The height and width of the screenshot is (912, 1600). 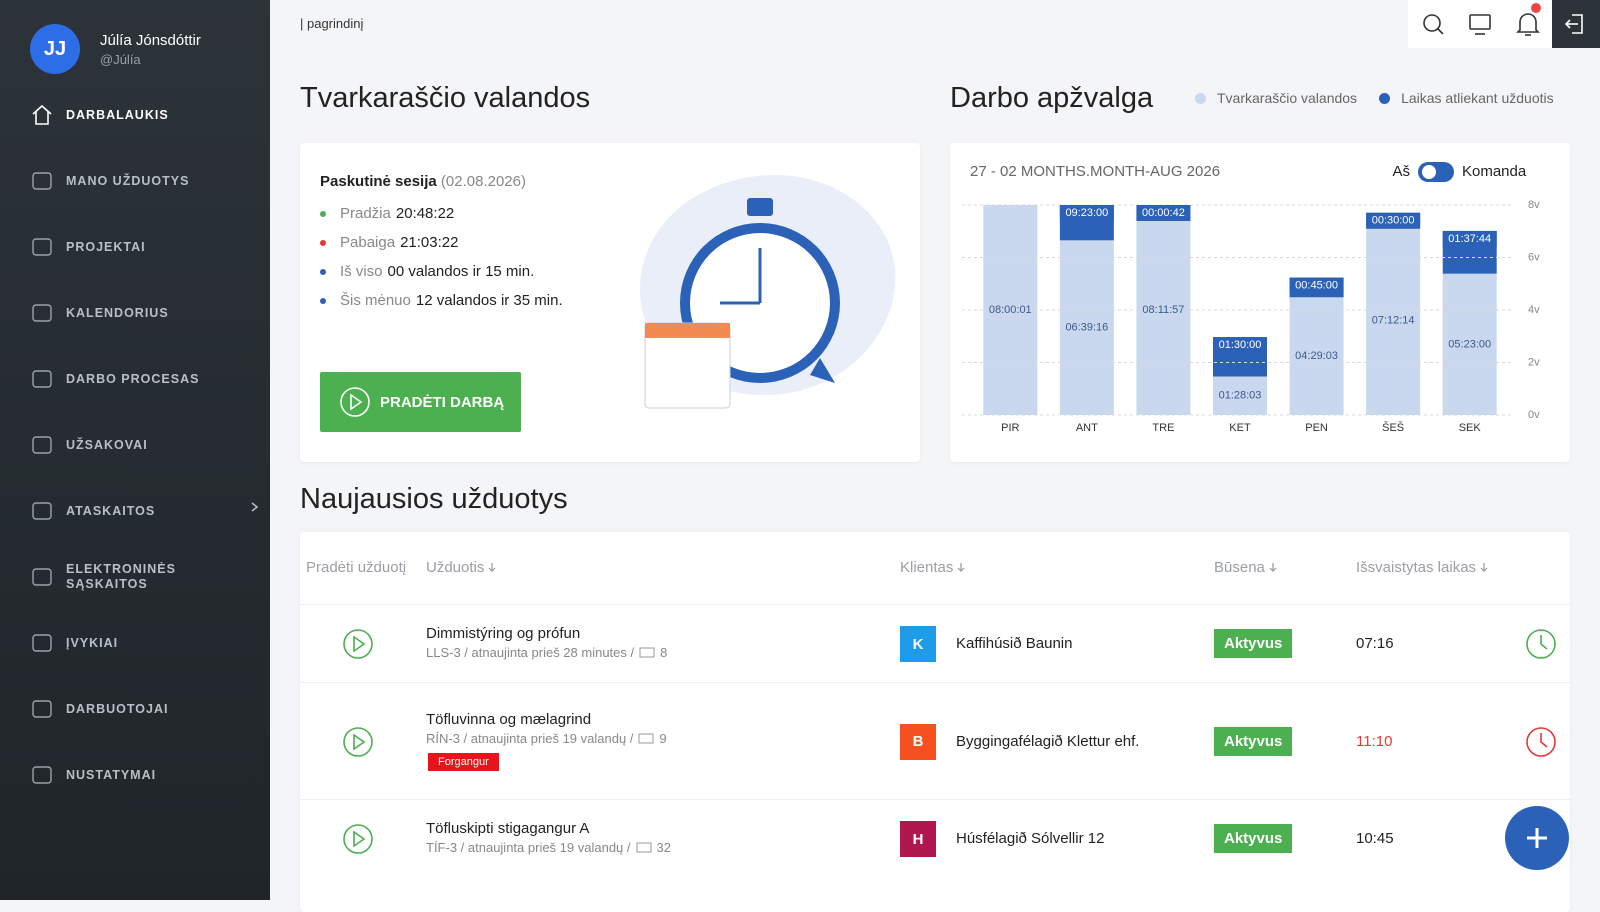 I want to click on toggle-left: Aš, so click(x=1401, y=171).